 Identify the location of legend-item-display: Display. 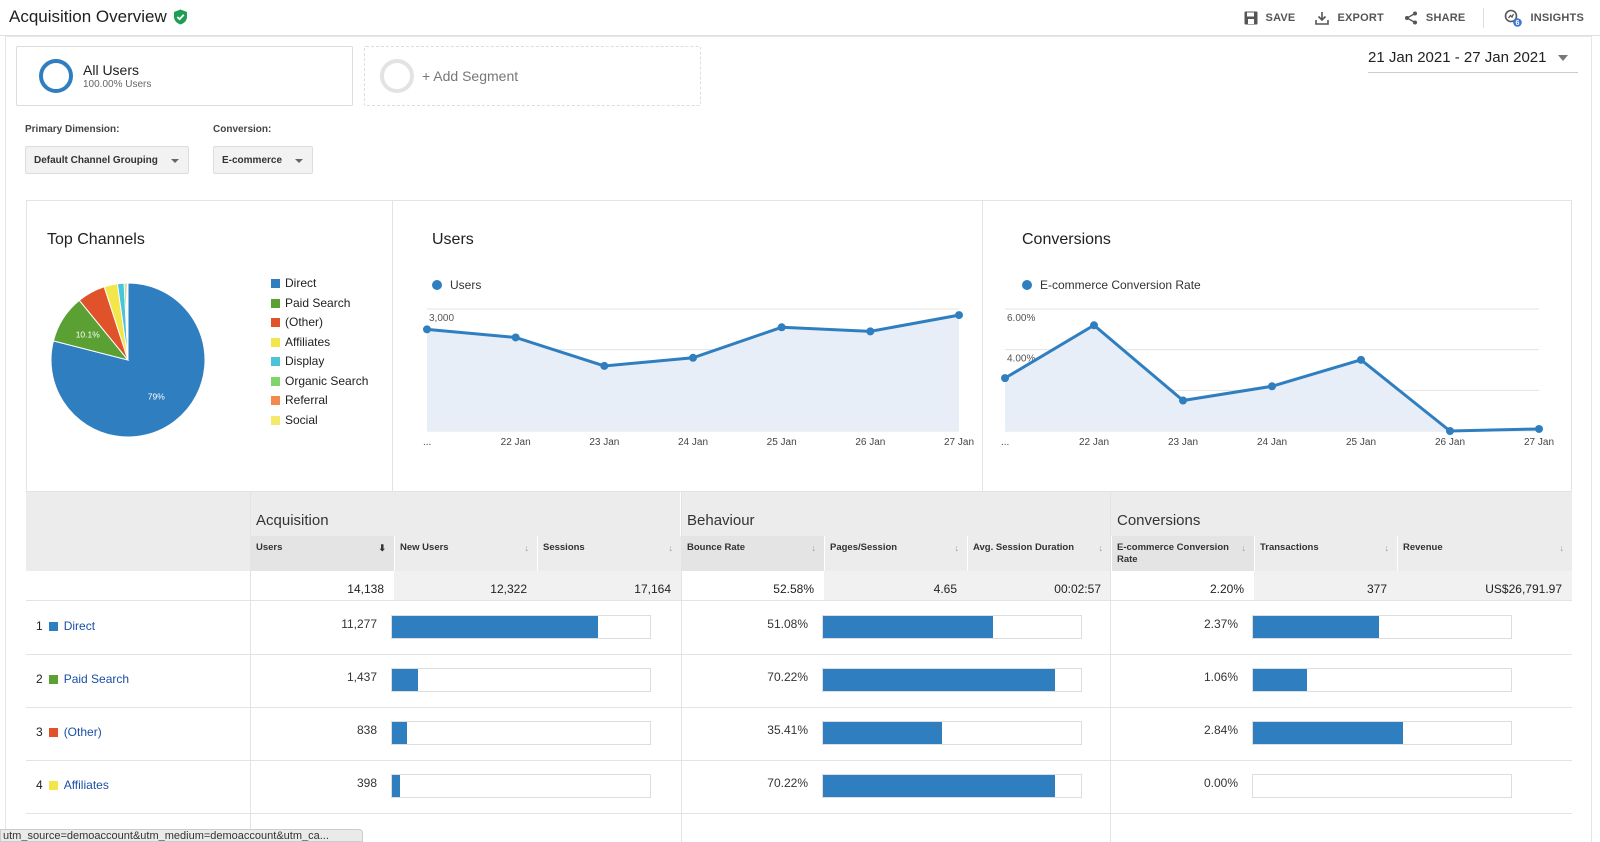
(319, 362).